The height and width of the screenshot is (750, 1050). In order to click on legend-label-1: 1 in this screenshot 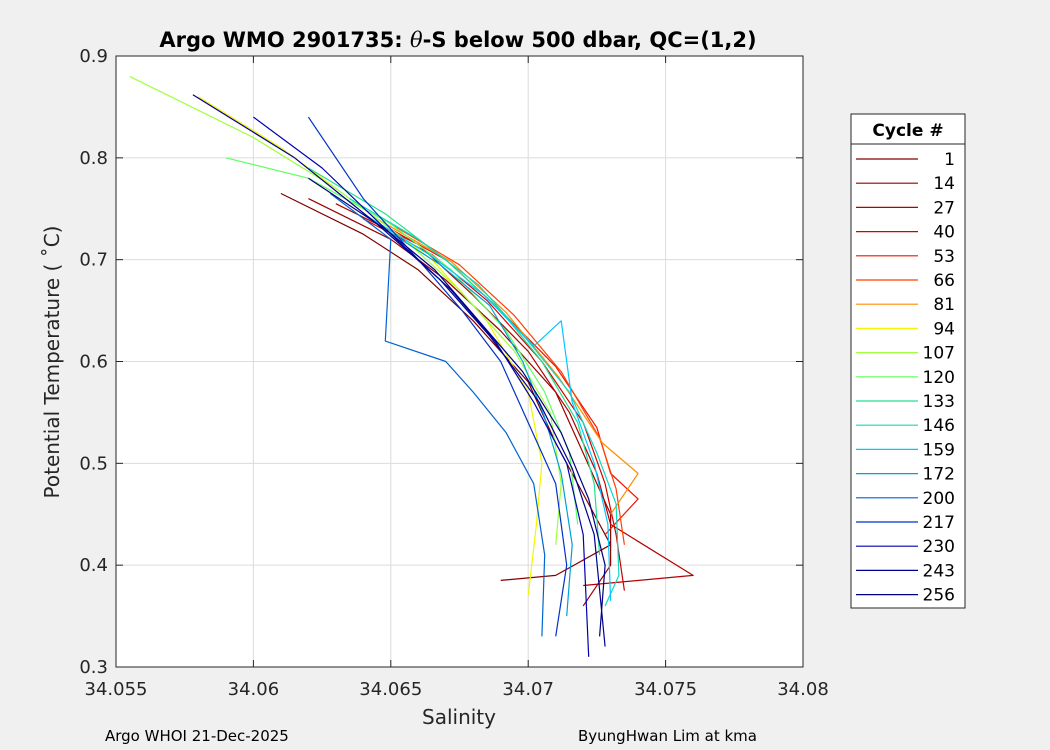, I will do `click(949, 160)`.